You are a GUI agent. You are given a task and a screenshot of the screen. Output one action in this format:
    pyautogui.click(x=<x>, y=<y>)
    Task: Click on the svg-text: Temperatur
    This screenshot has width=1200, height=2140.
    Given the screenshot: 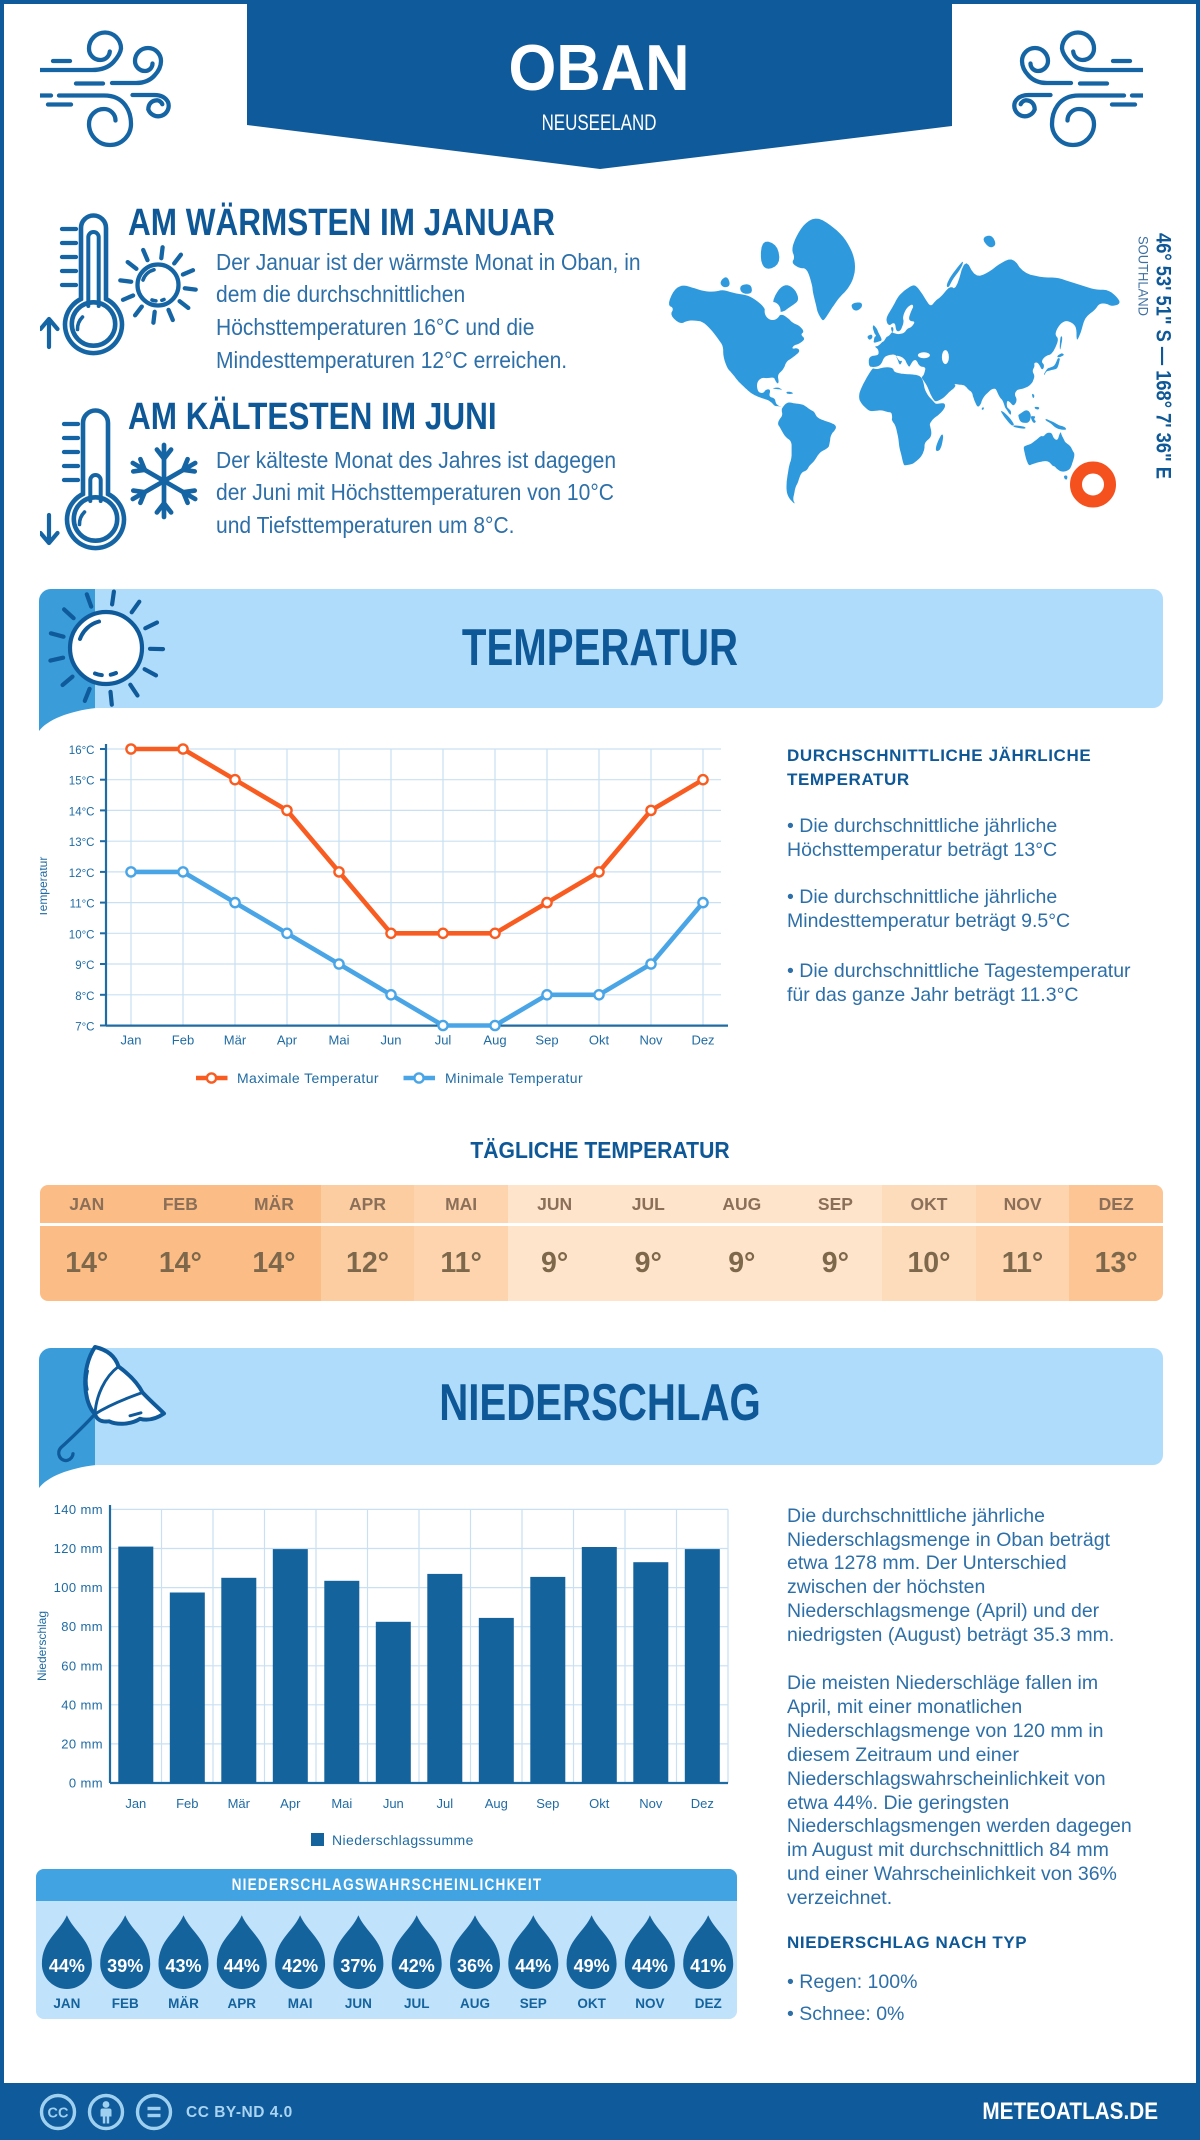 What is the action you would take?
    pyautogui.click(x=45, y=887)
    